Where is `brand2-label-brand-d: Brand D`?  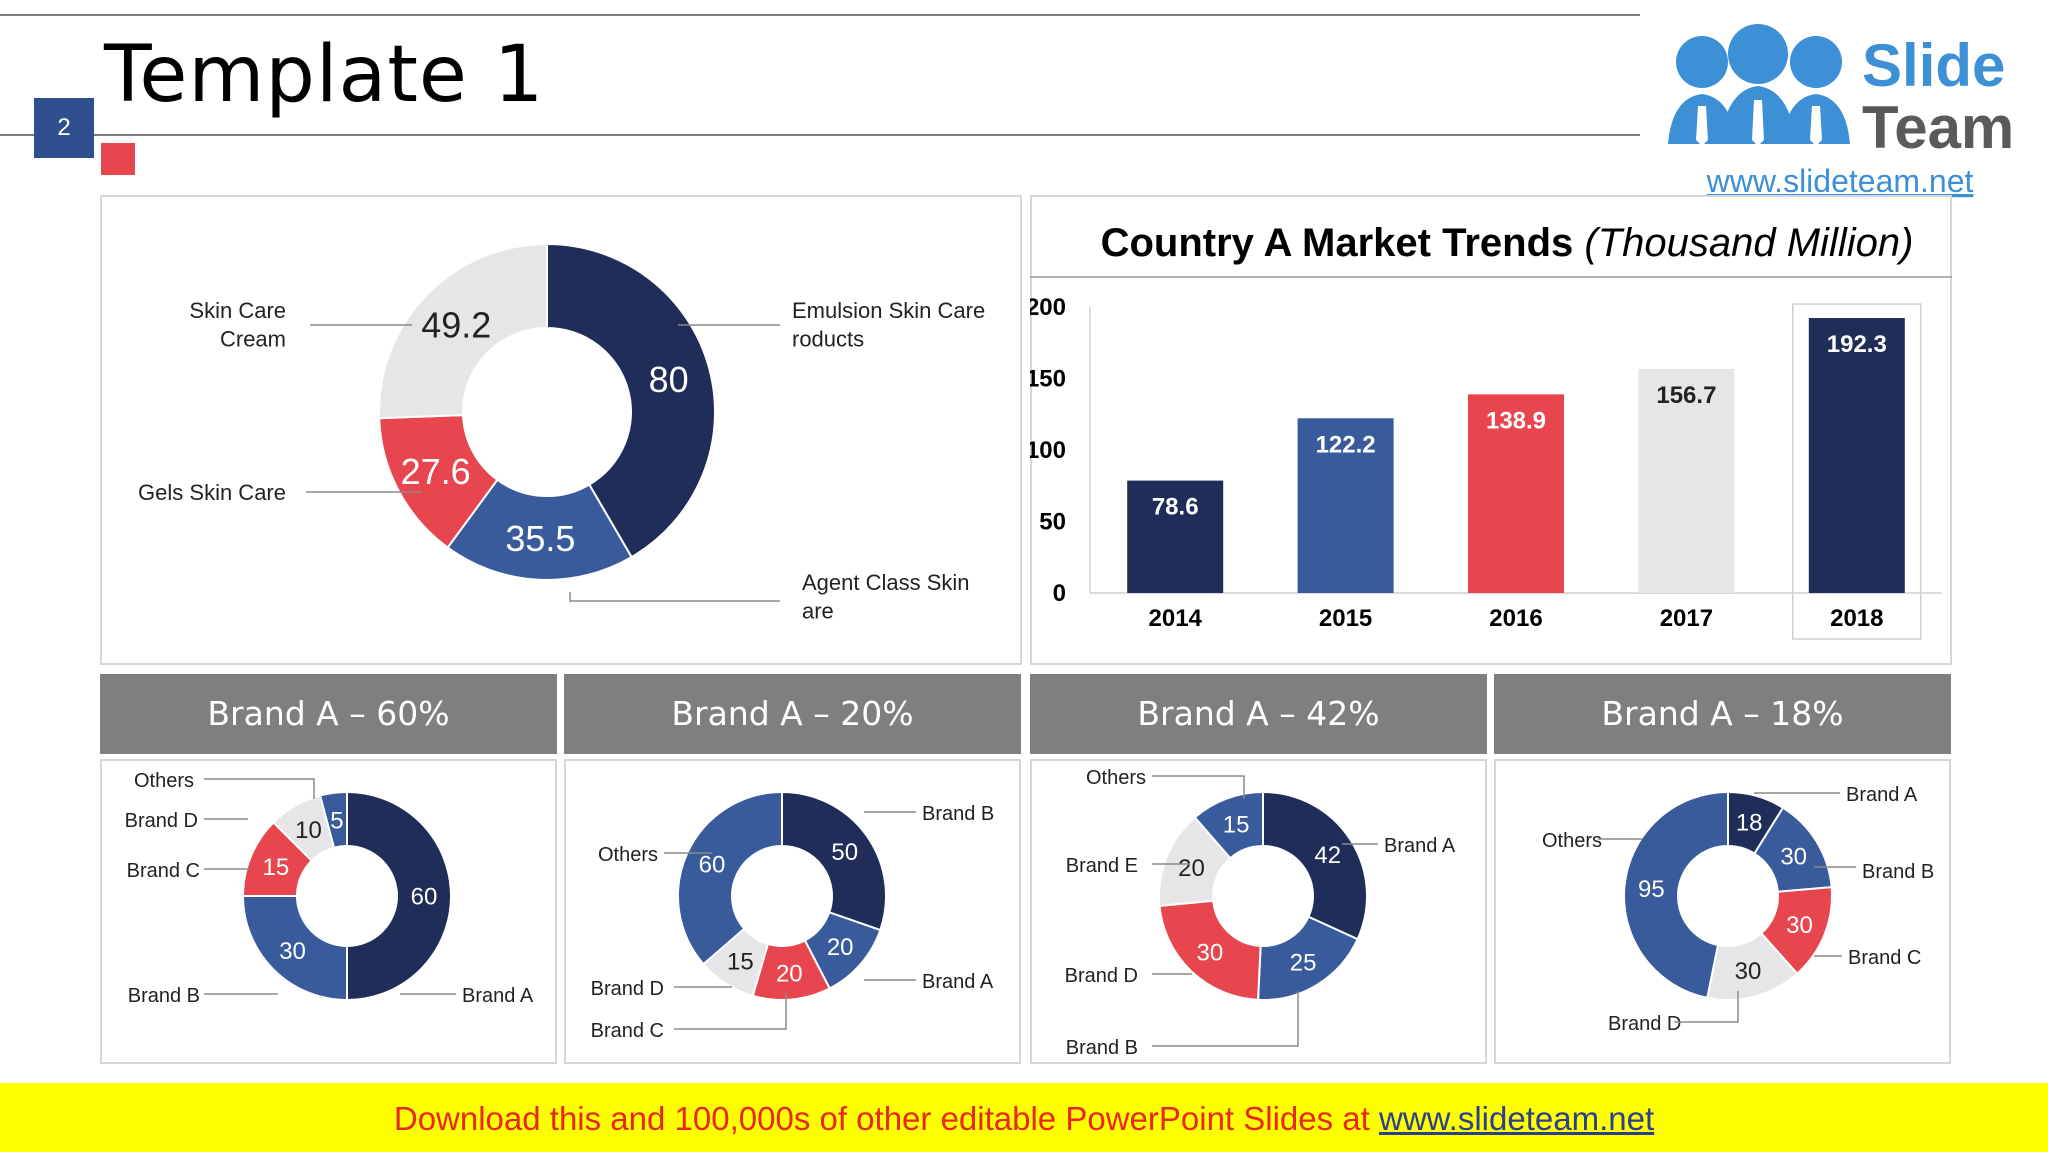 brand2-label-brand-d: Brand D is located at coordinates (627, 989).